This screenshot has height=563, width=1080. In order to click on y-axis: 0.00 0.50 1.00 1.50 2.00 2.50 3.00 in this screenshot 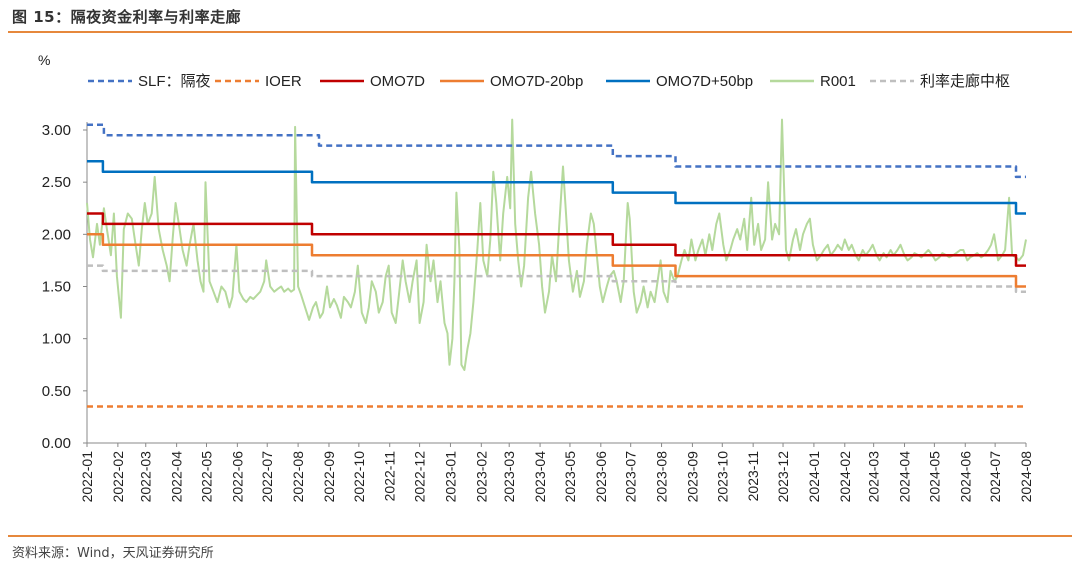, I will do `click(65, 287)`.